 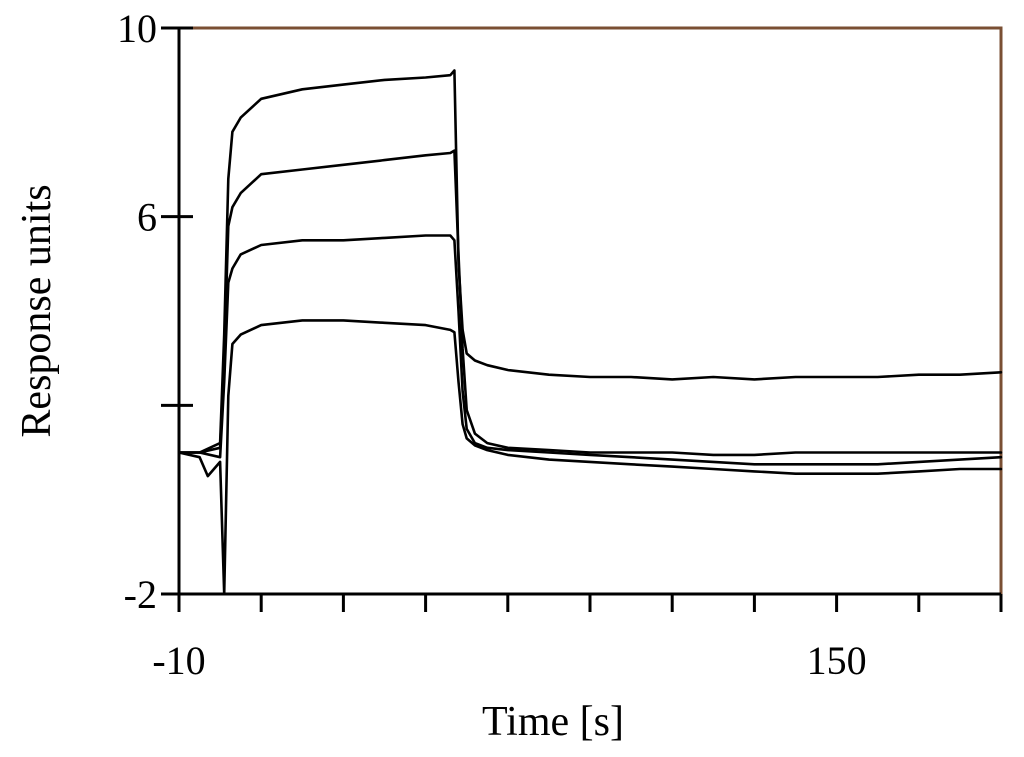 What do you see at coordinates (553, 722) in the screenshot?
I see `x-axis-label: Time [s]` at bounding box center [553, 722].